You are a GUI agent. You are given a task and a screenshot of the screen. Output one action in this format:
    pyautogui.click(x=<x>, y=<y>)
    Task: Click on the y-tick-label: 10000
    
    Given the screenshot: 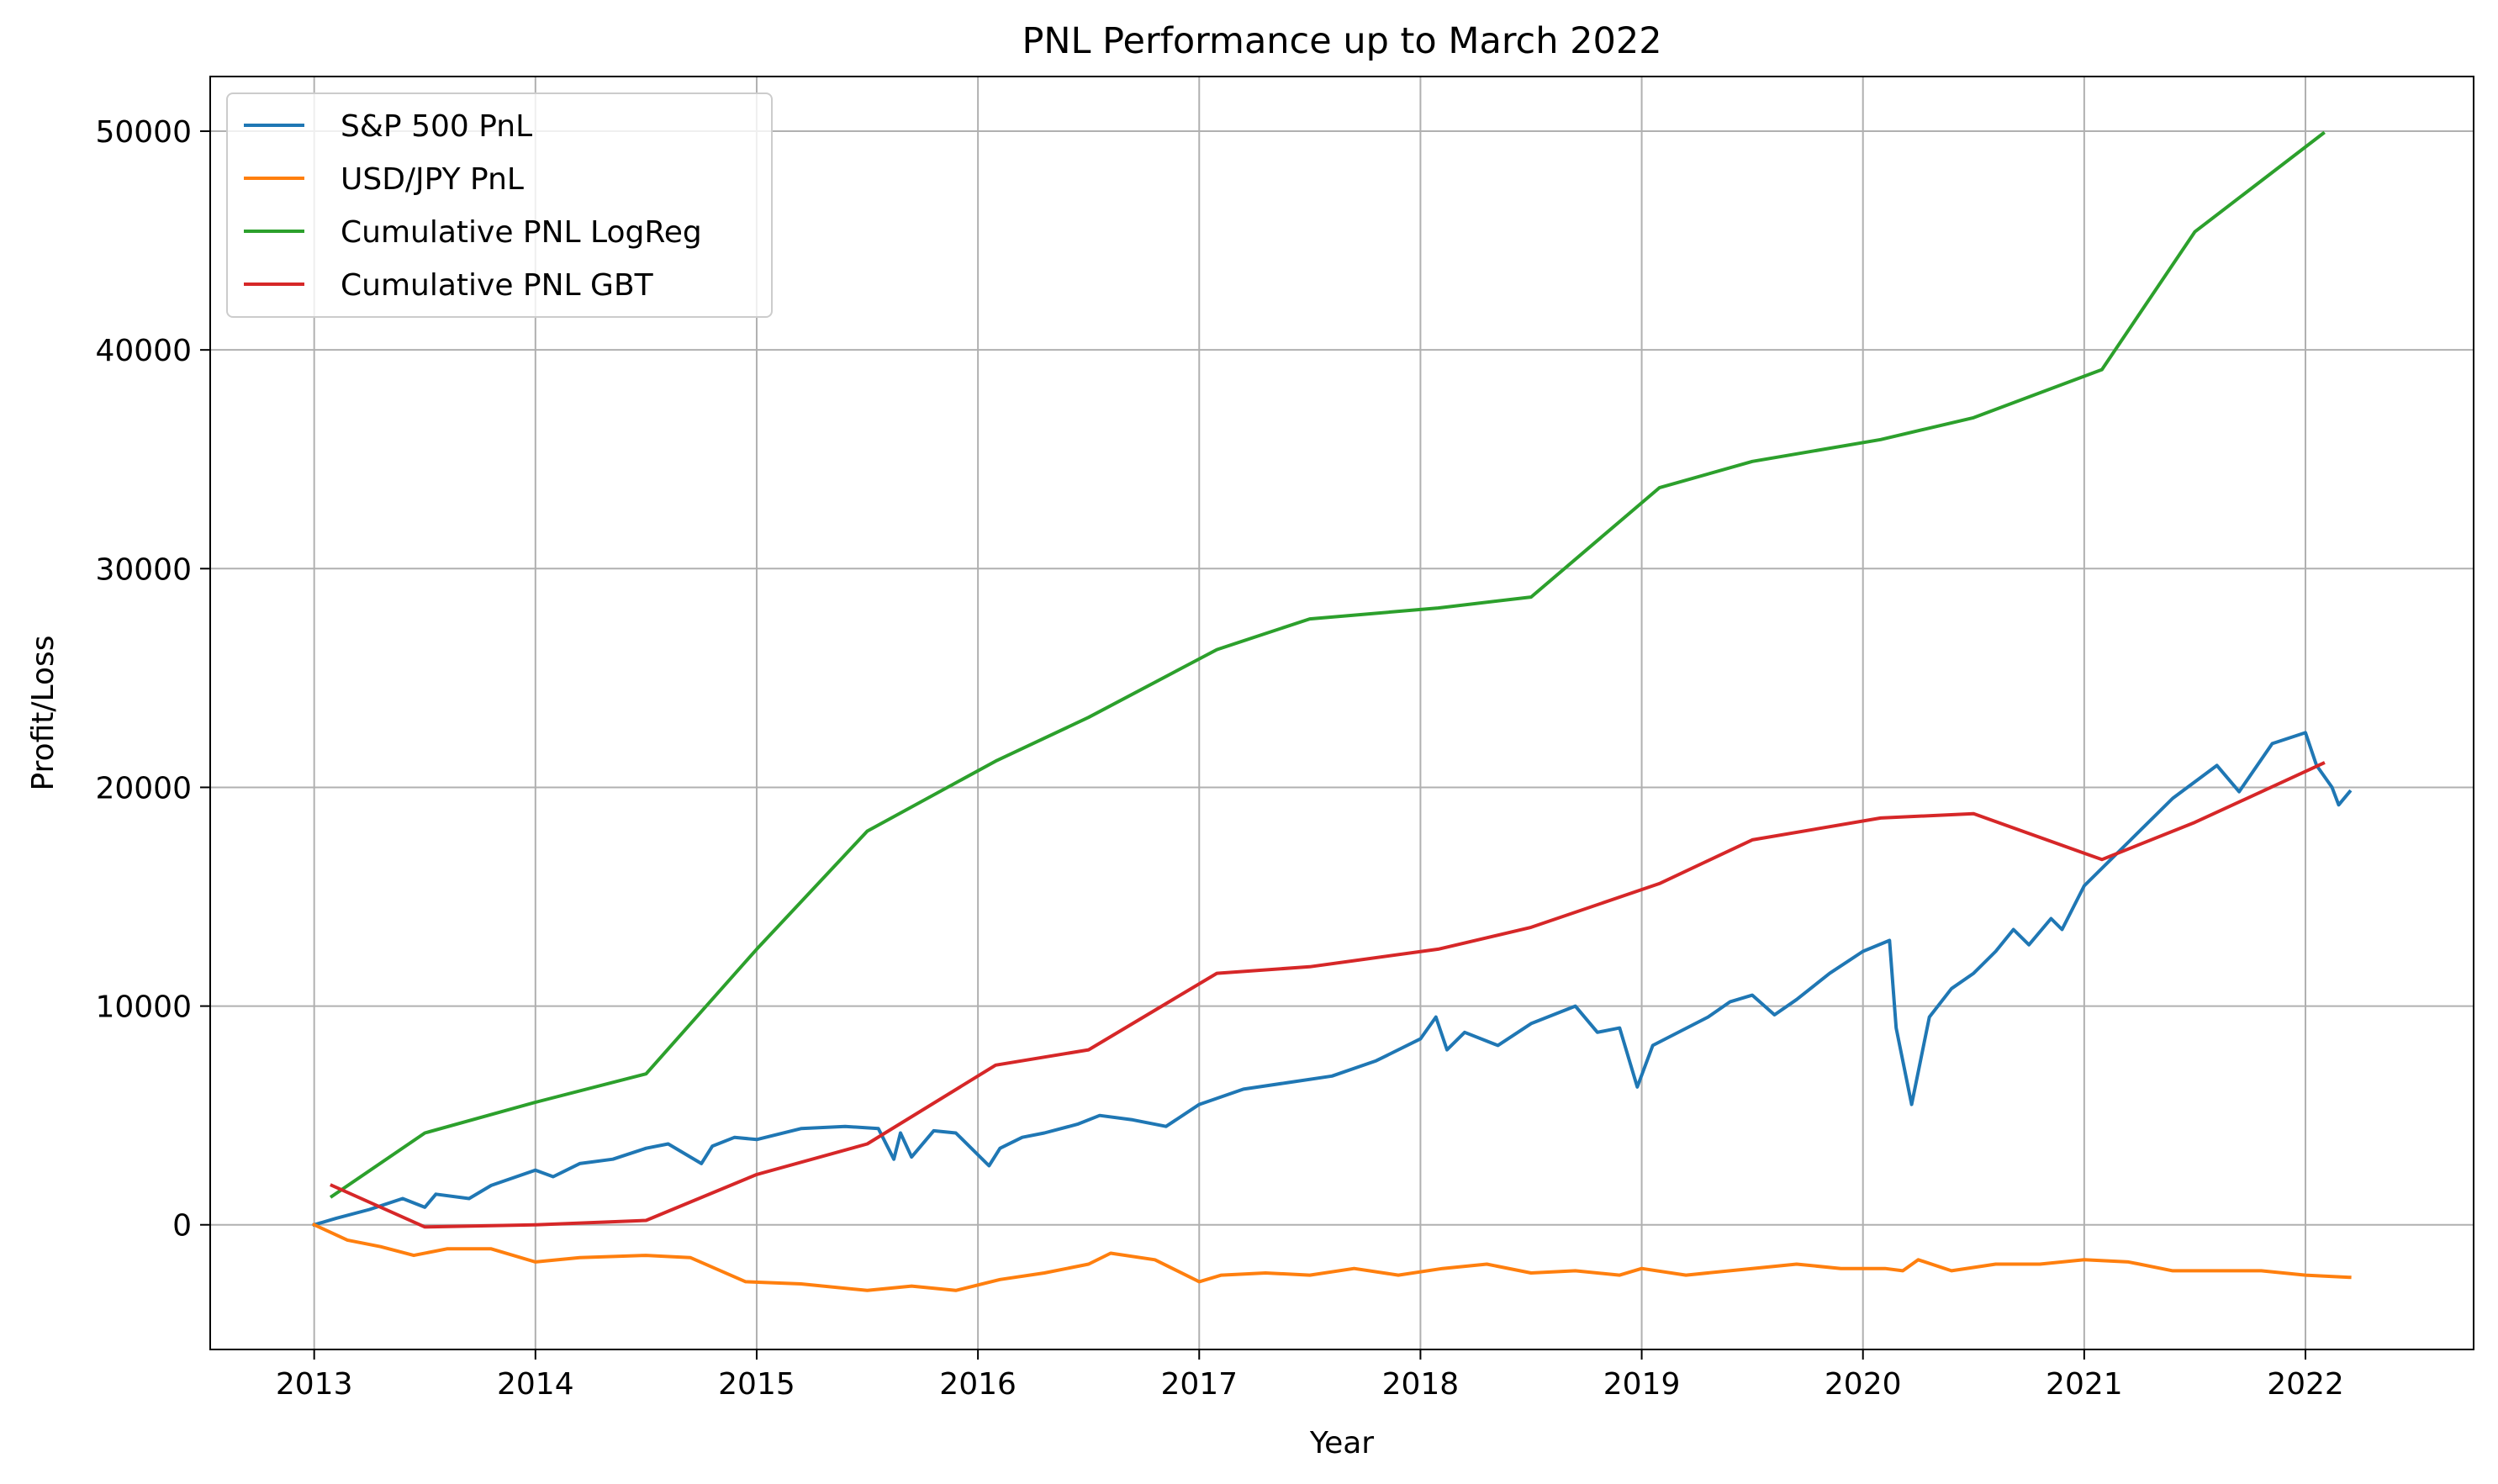 What is the action you would take?
    pyautogui.click(x=143, y=1008)
    